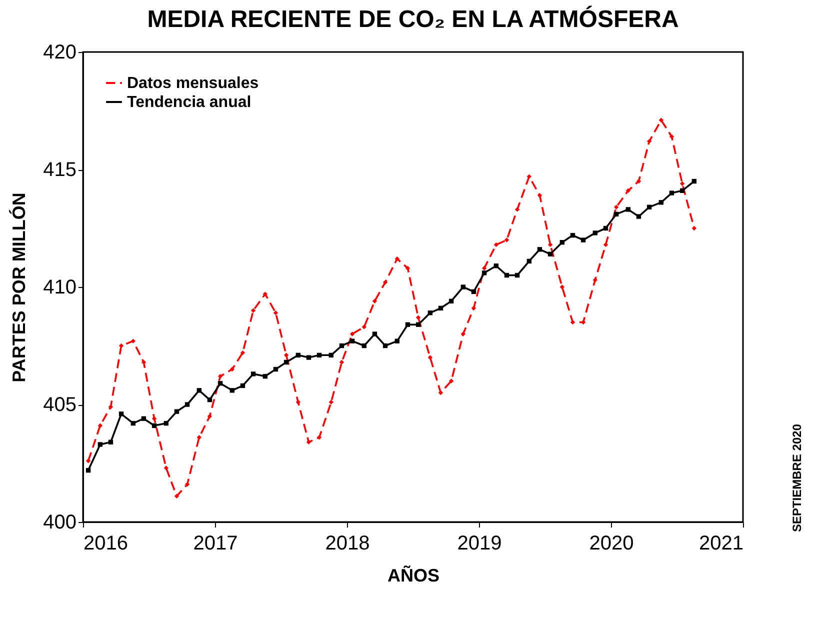 Image resolution: width=818 pixels, height=627 pixels. Describe the element at coordinates (59, 287) in the screenshot. I see `y-tick-label: 410` at that location.